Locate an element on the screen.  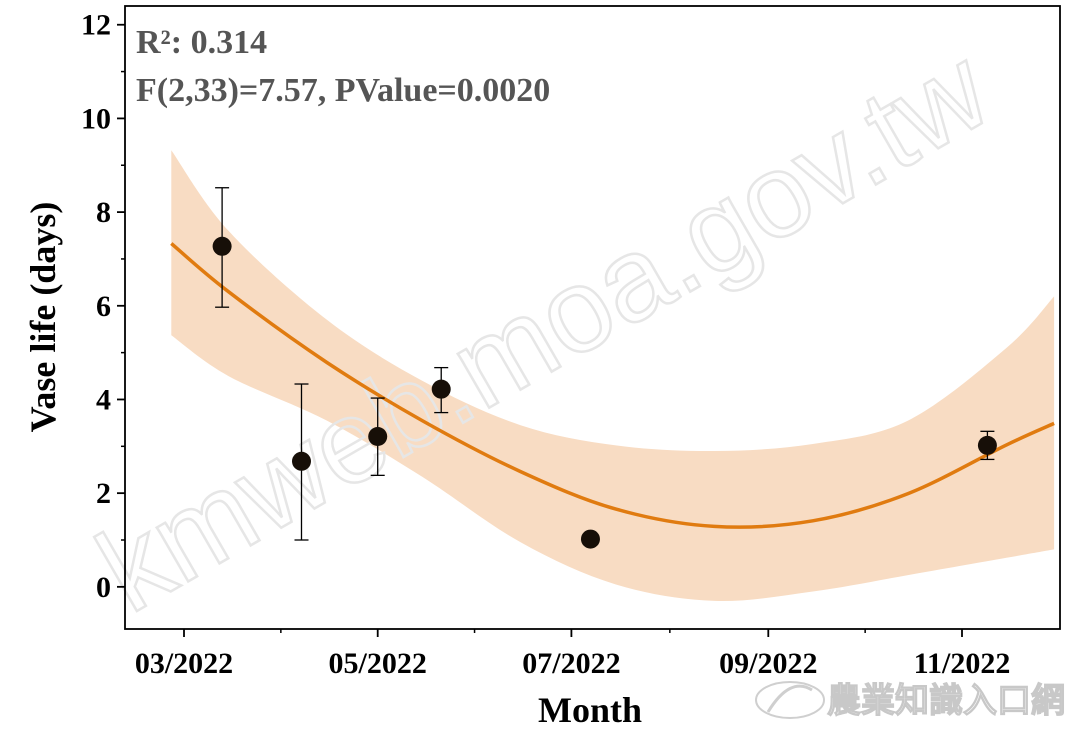
y-tick-label: 8 is located at coordinates (103, 212).